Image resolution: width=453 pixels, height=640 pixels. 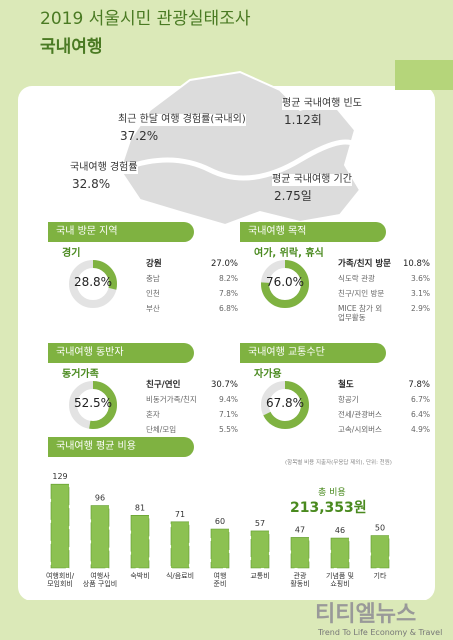 What do you see at coordinates (100, 580) in the screenshot?
I see `category-label: 여행사 상품 구입비` at bounding box center [100, 580].